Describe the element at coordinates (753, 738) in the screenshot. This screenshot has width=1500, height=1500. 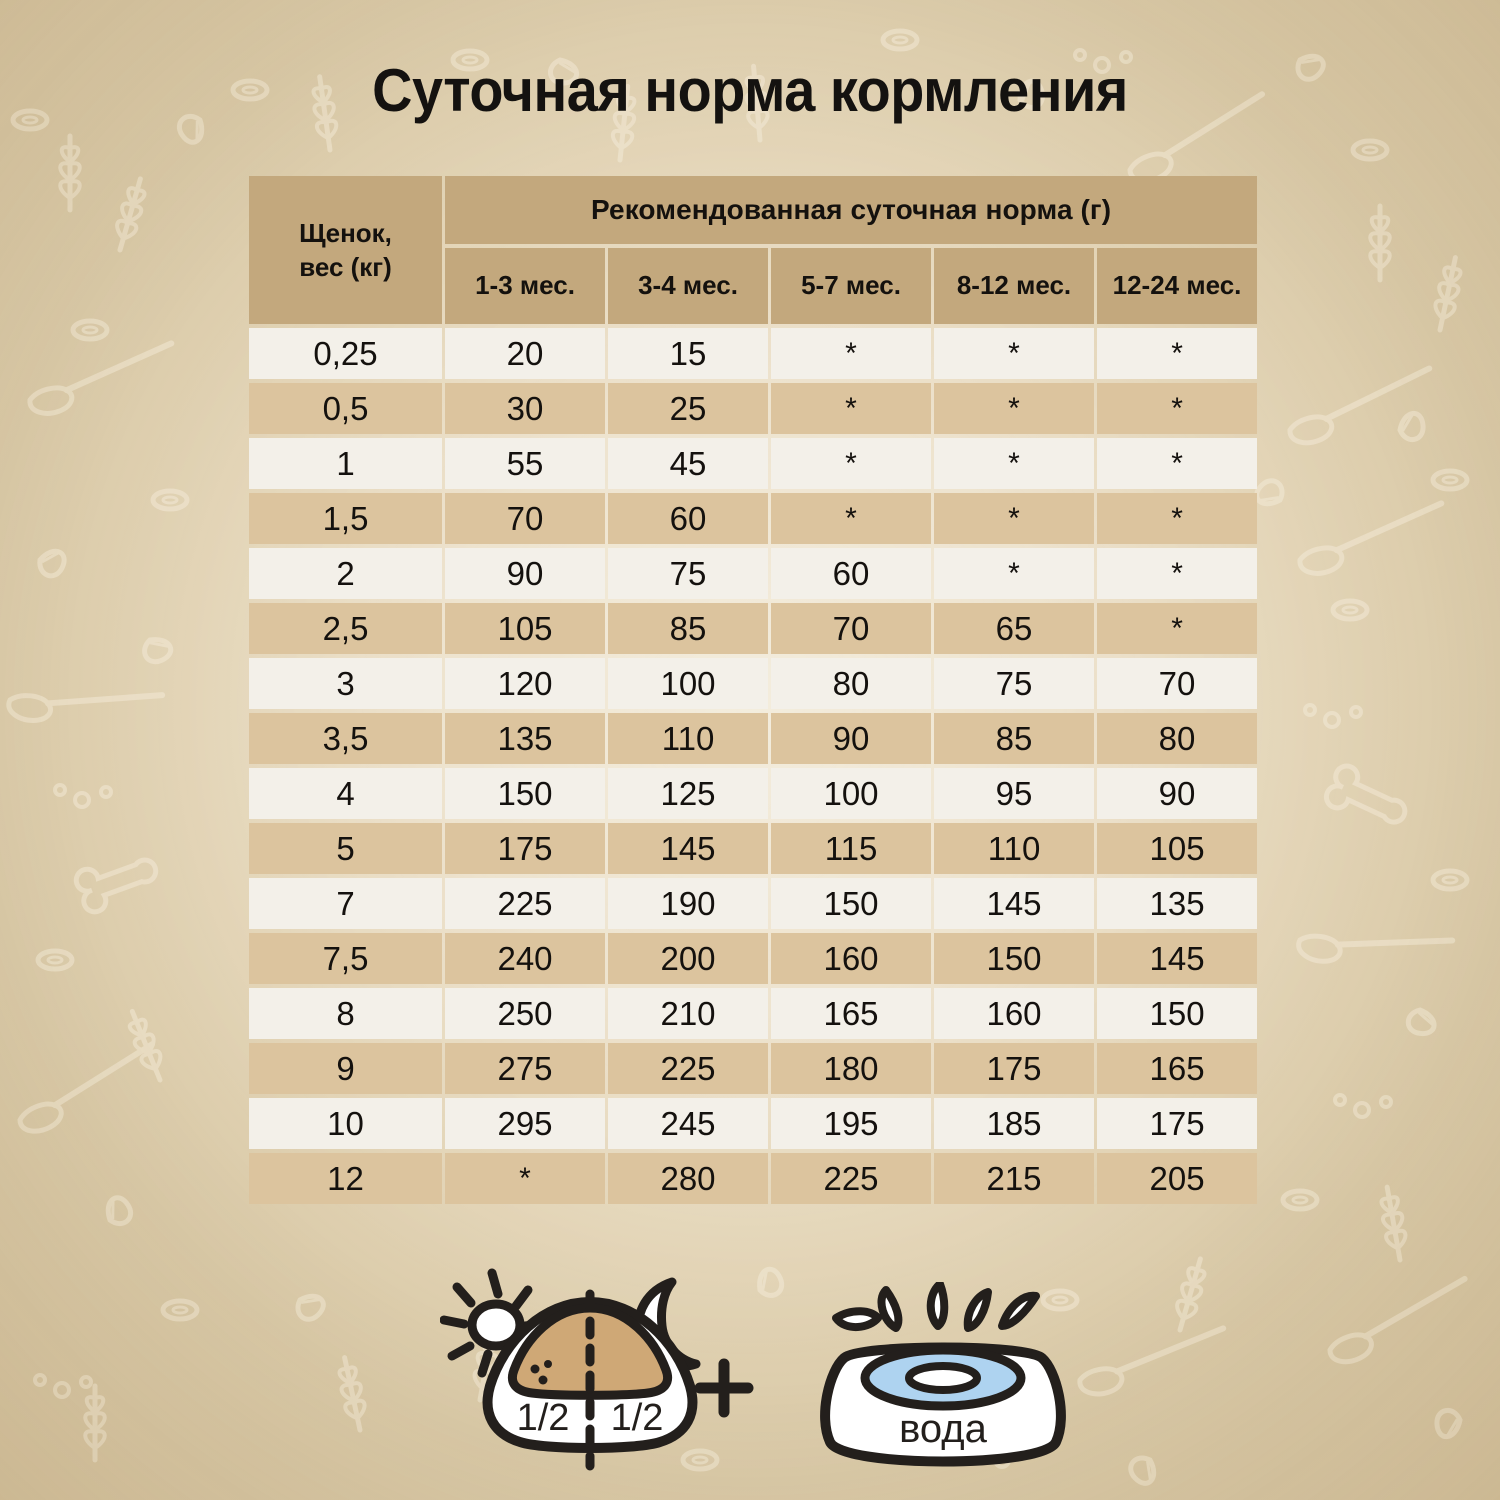
I see `table-row: 3,5 135 110 90 85 80` at that location.